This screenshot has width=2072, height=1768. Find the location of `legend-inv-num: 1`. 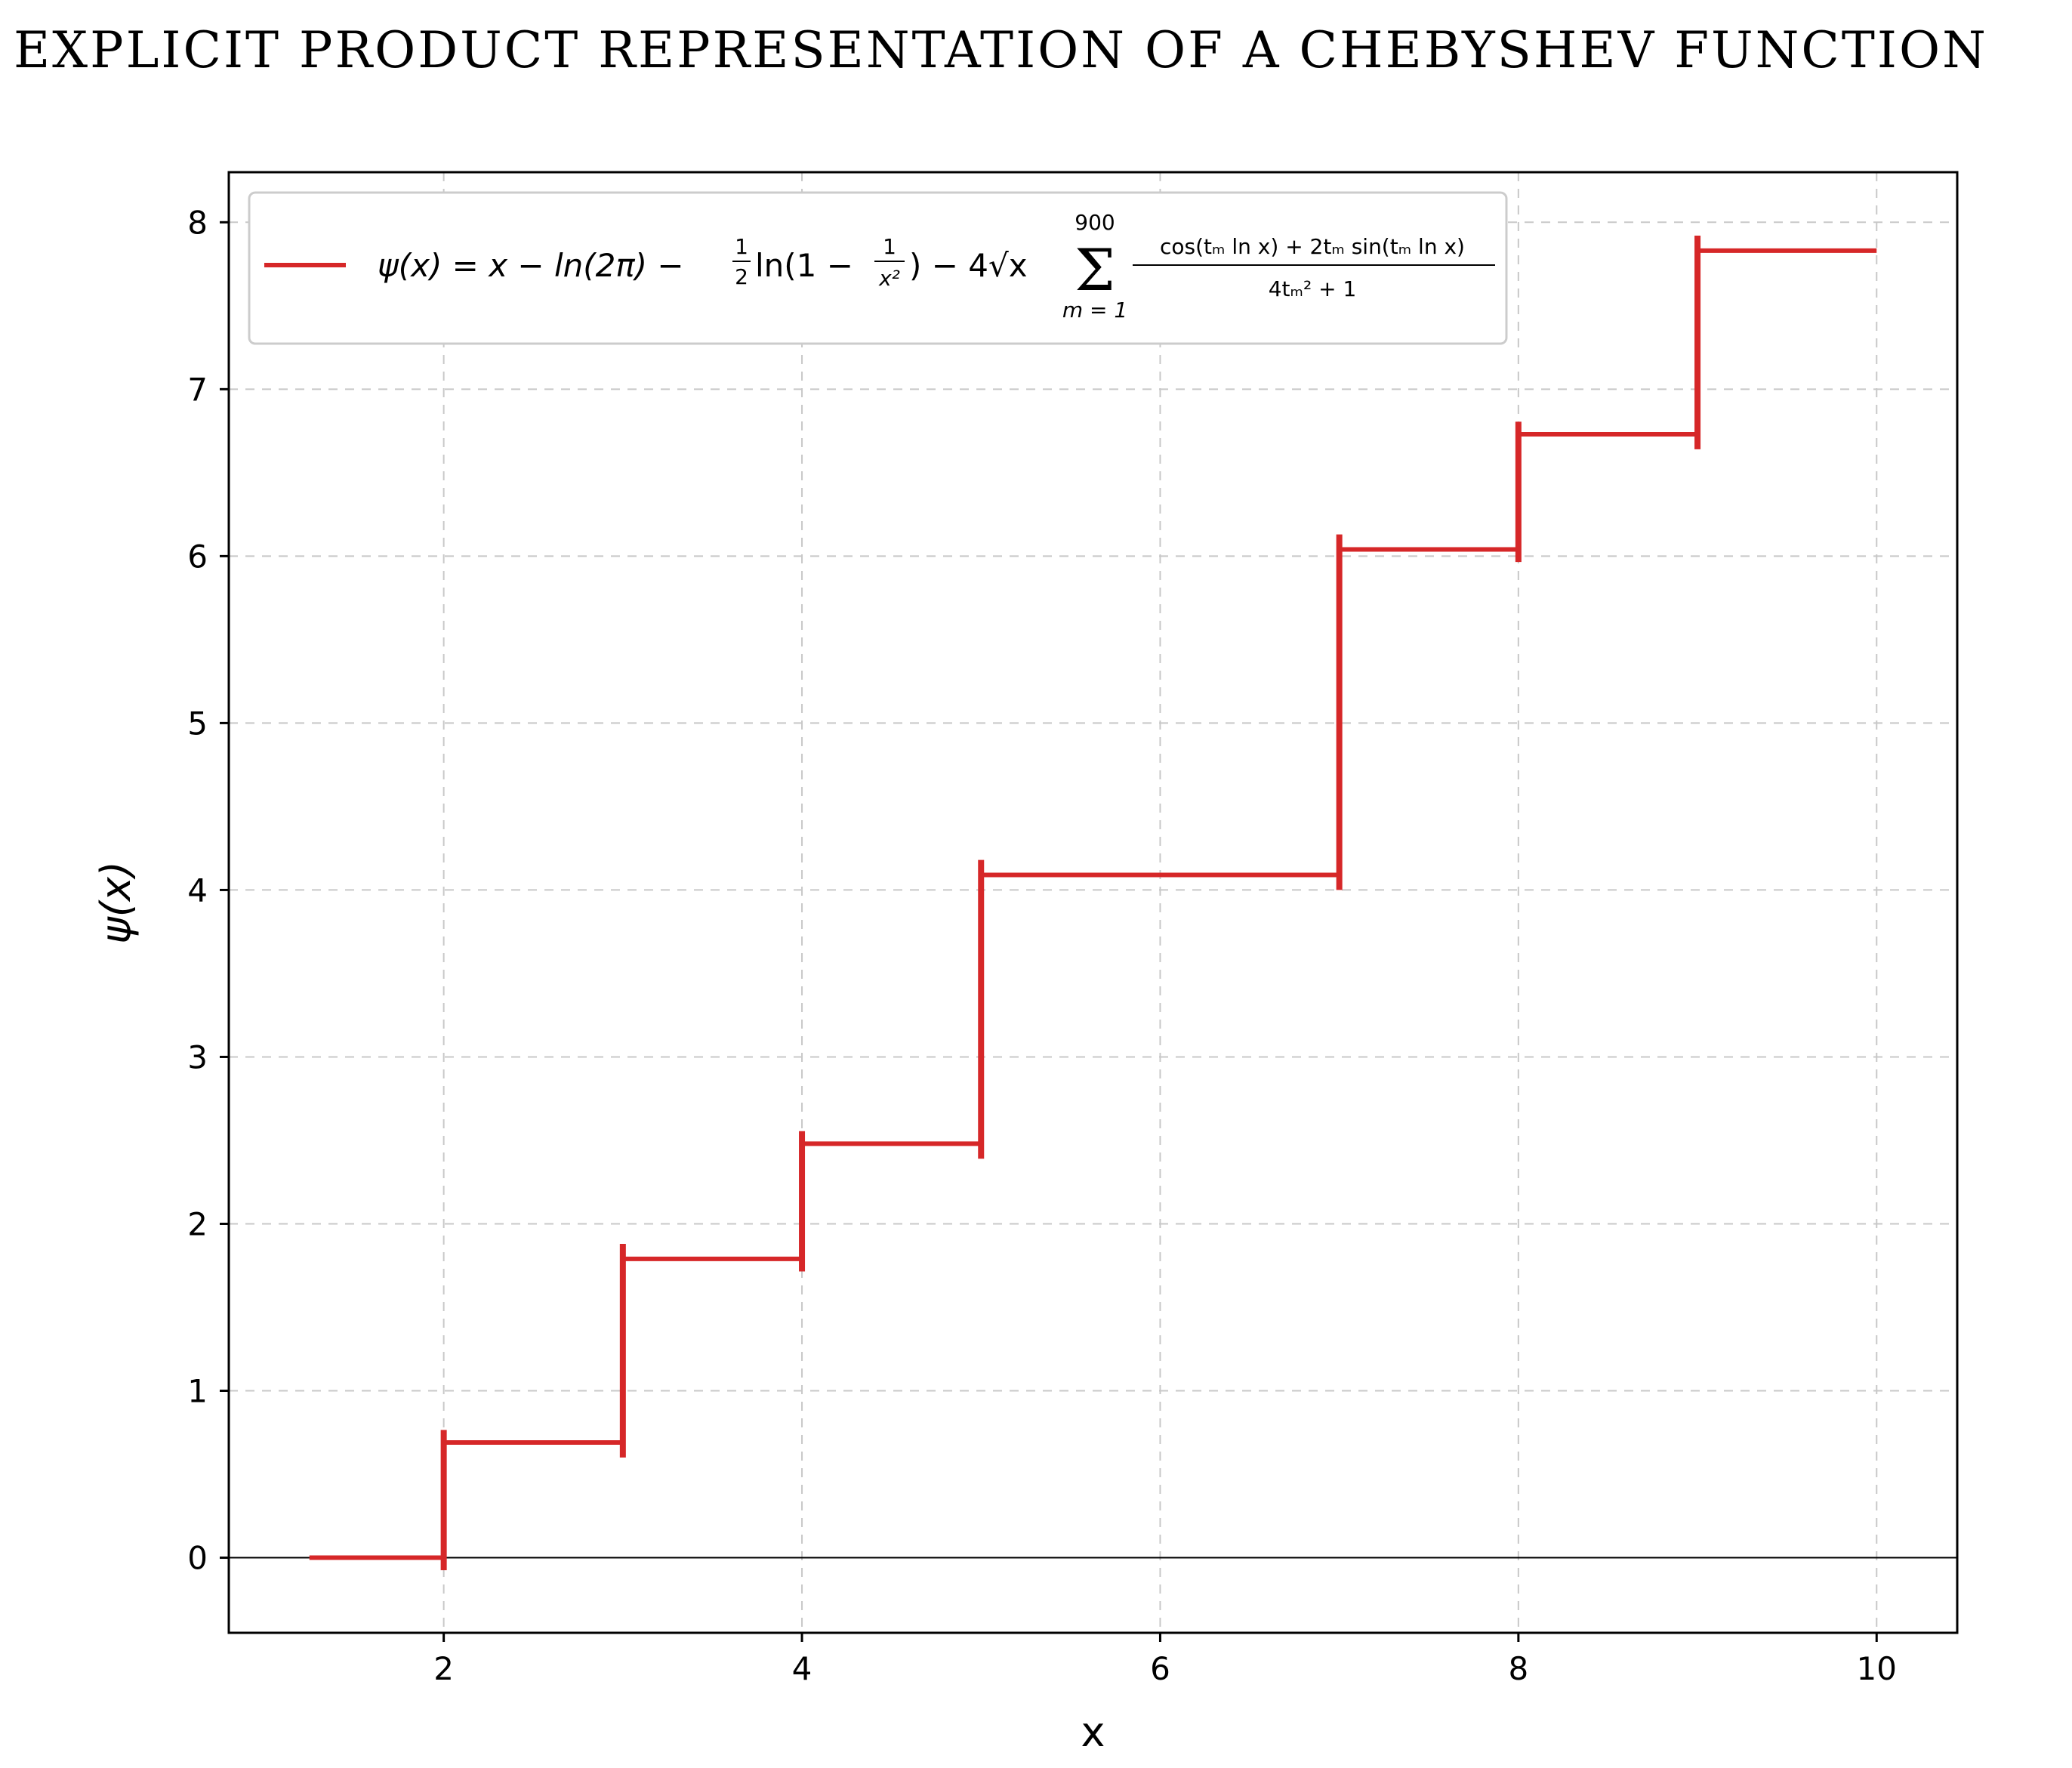

legend-inv-num: 1 is located at coordinates (889, 247).